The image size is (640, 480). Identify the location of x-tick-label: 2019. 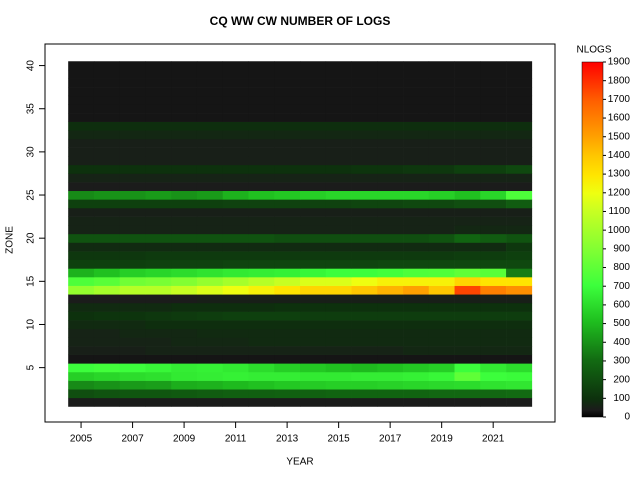
(442, 439).